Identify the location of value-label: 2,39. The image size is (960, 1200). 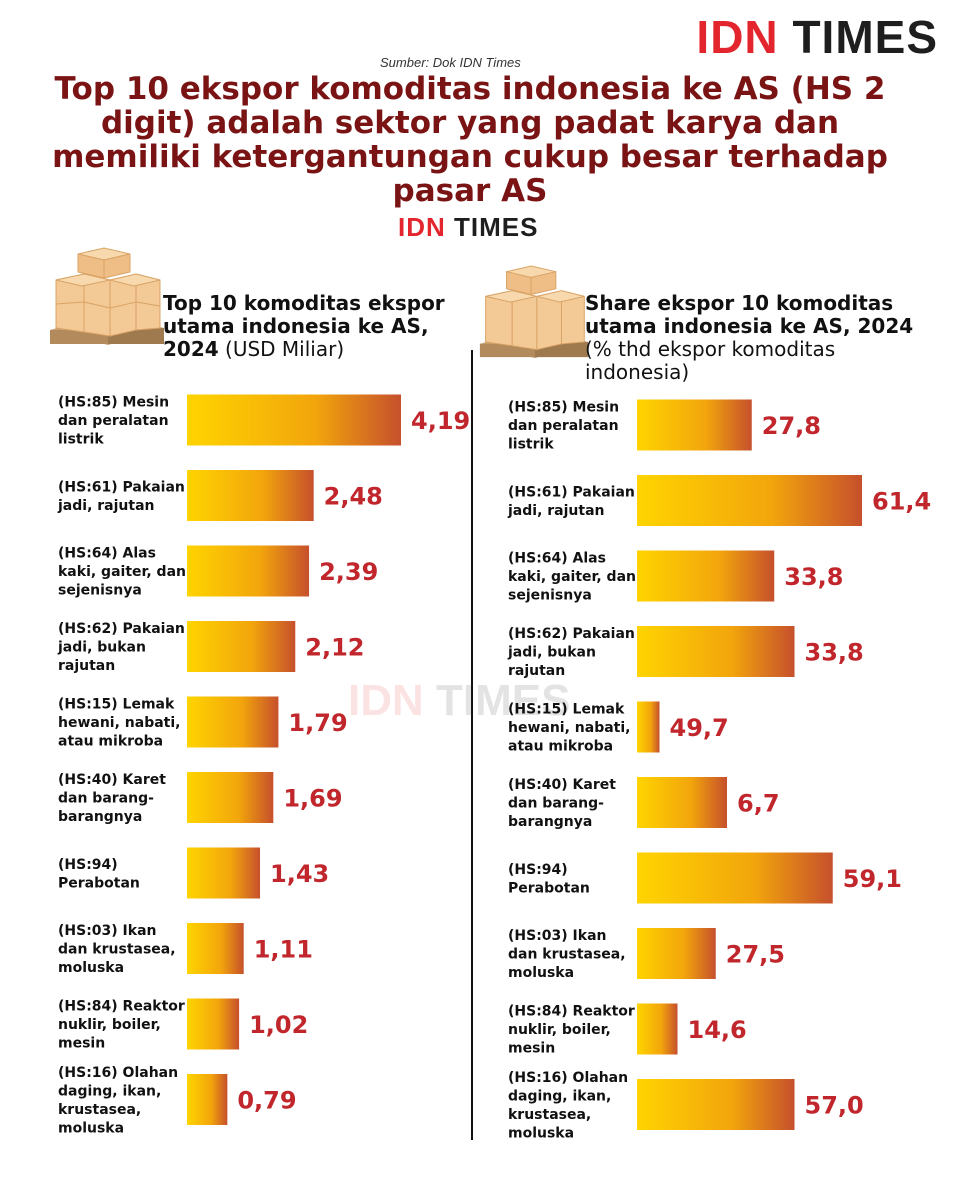
(348, 572).